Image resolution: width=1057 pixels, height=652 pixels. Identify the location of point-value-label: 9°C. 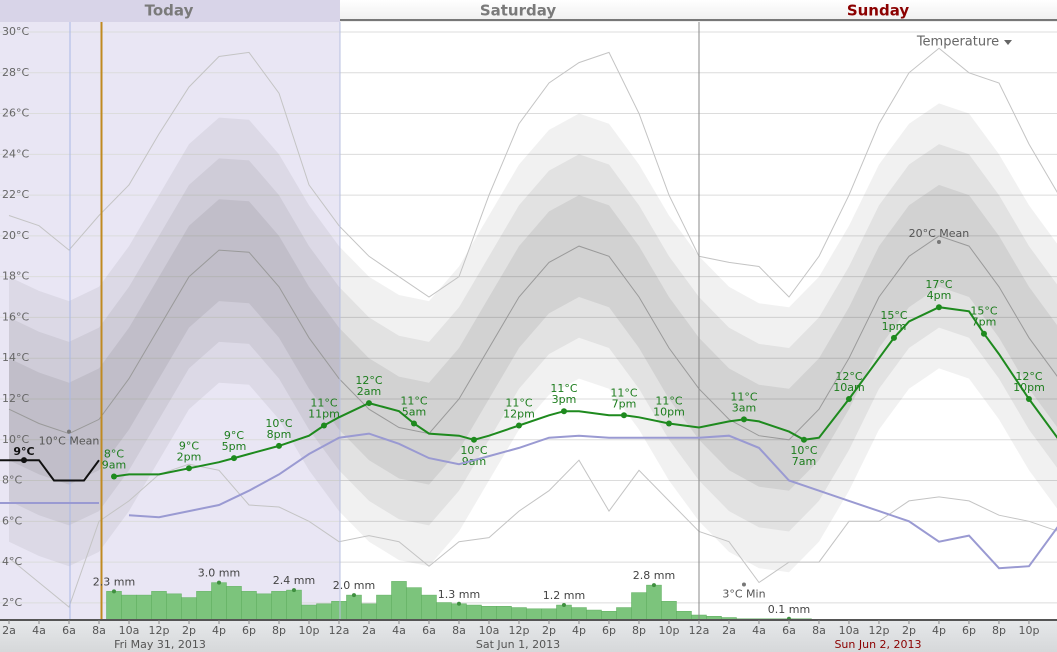
(234, 435).